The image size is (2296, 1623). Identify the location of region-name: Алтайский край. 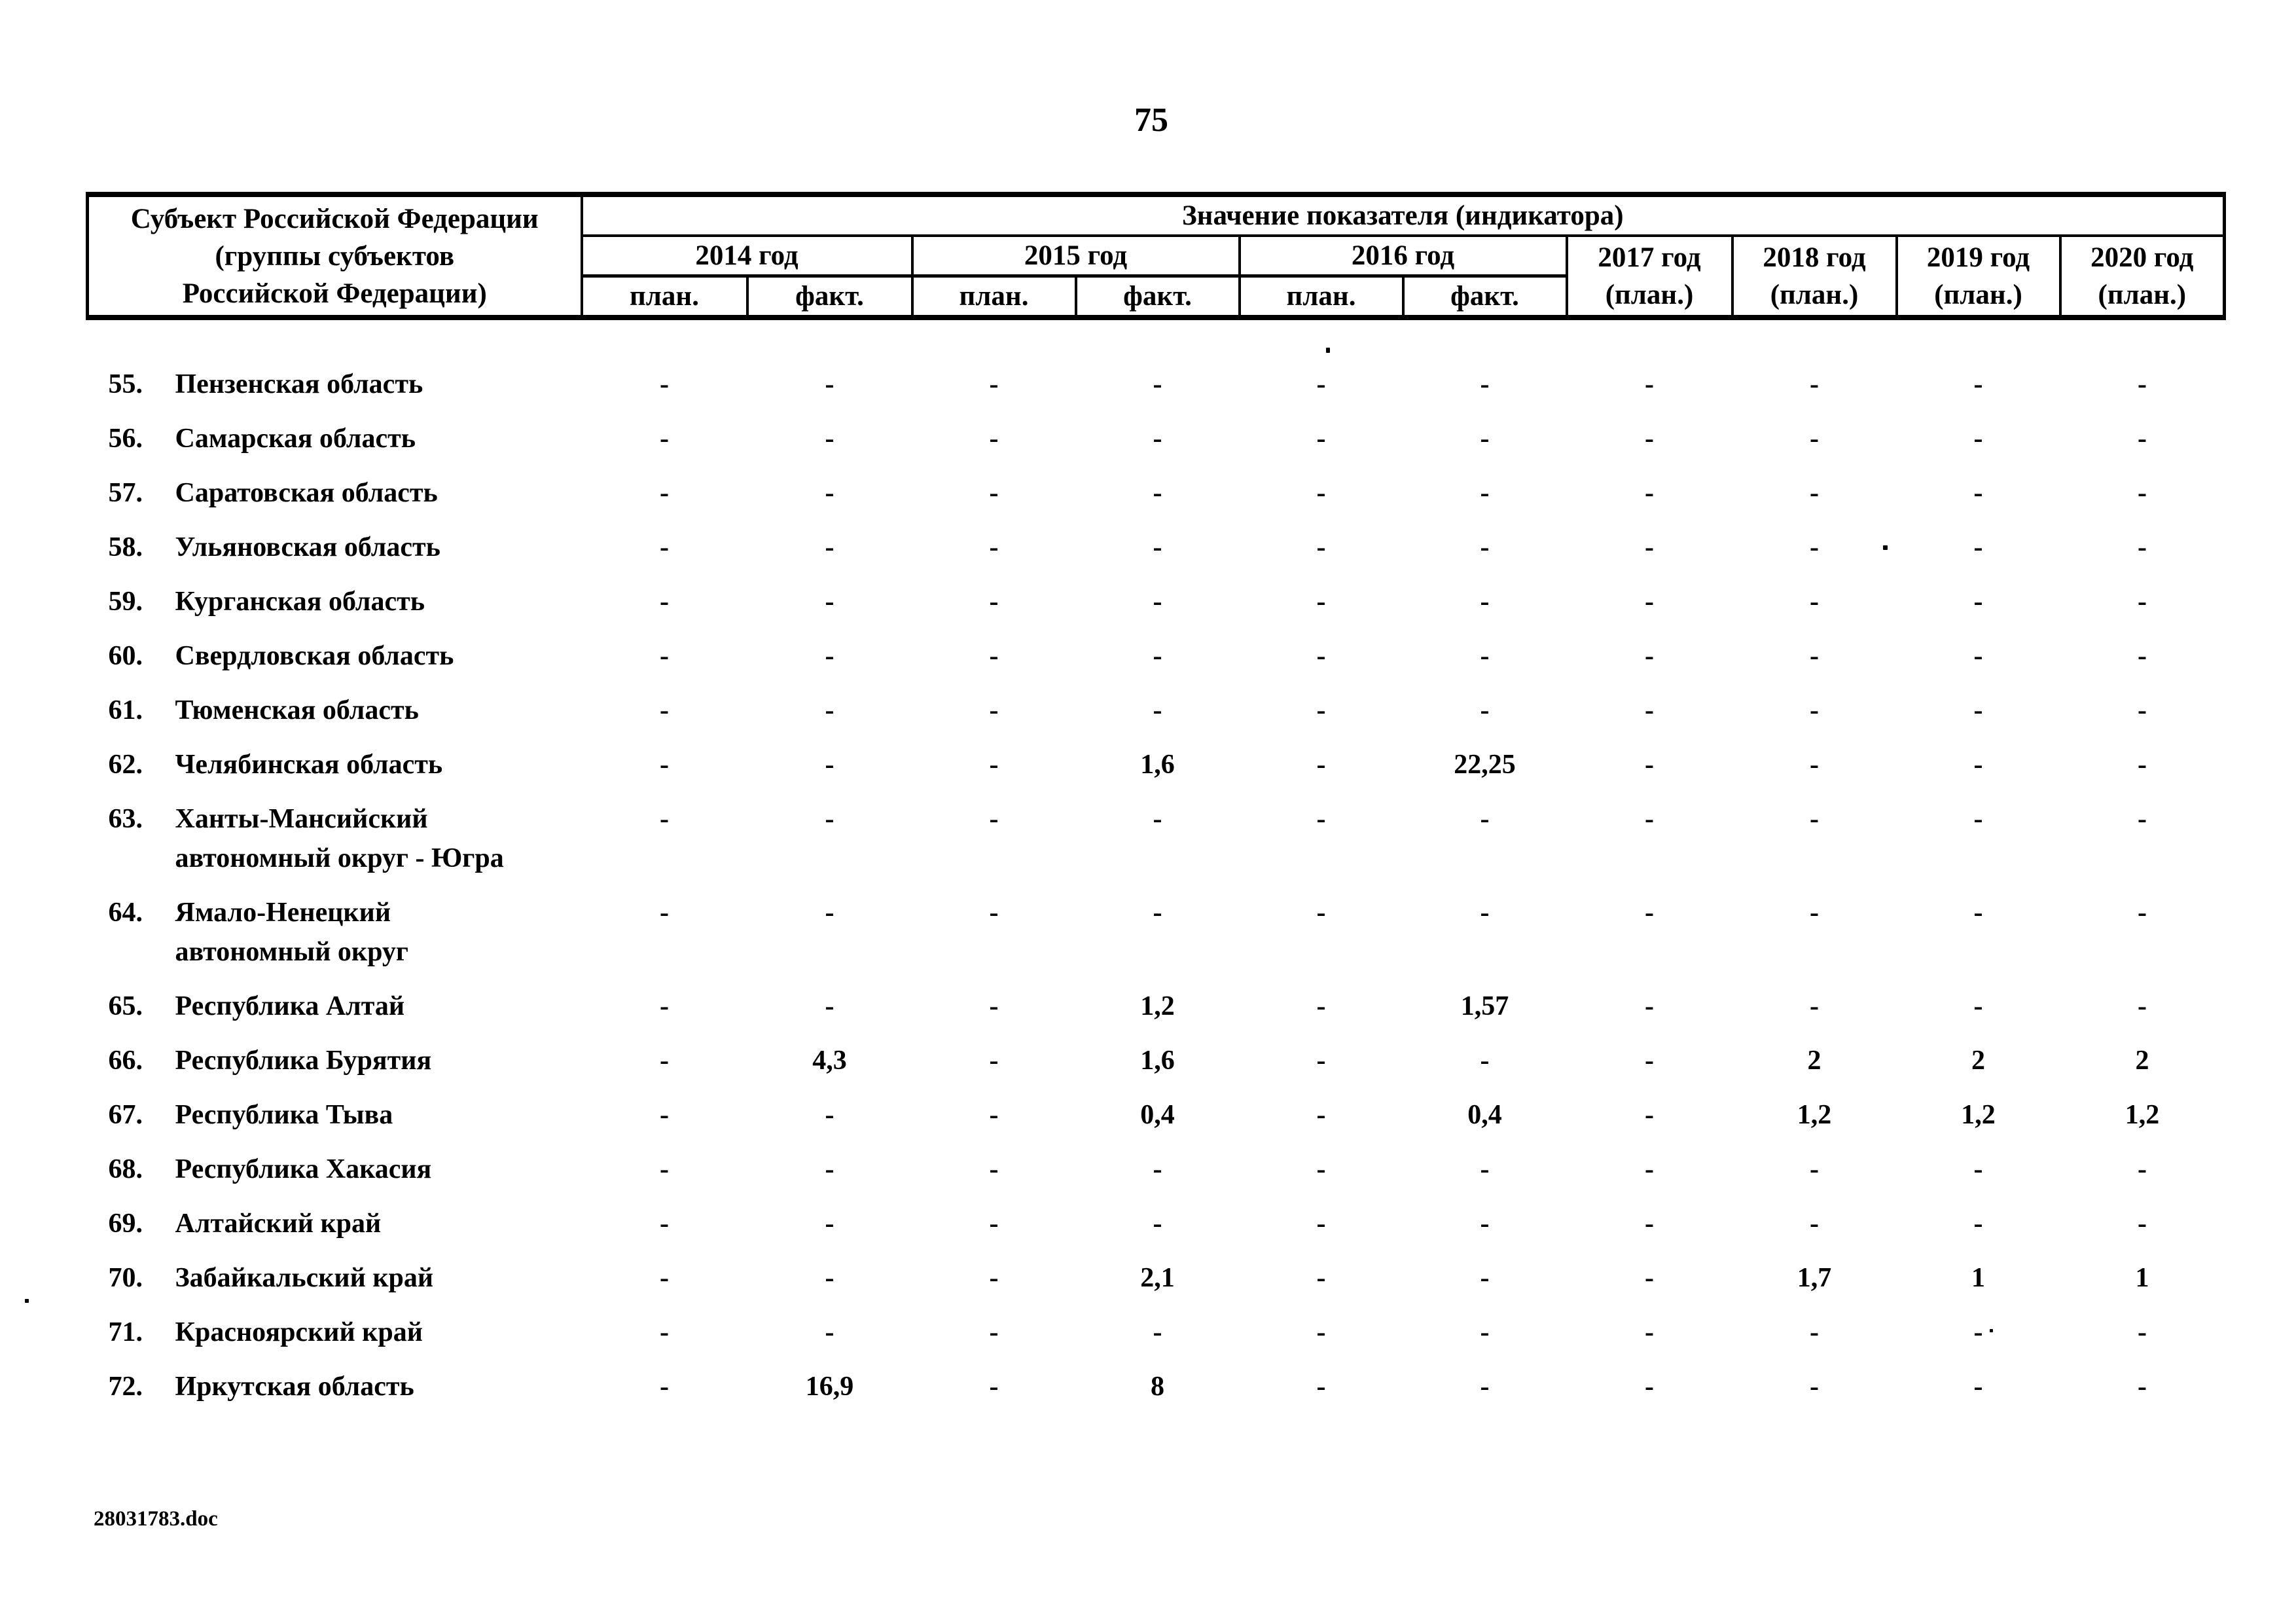
(278, 1224).